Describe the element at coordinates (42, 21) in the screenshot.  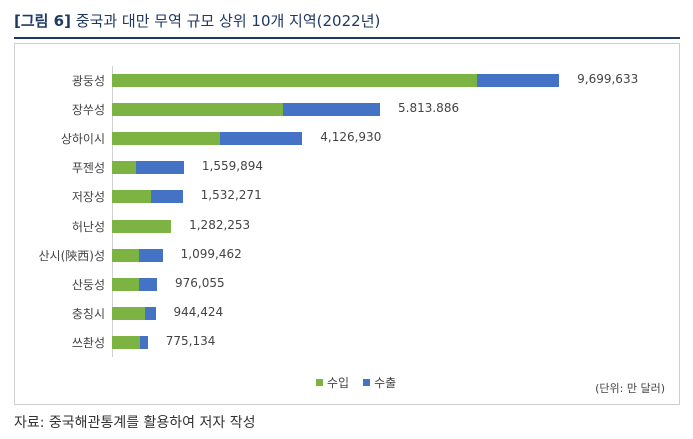
I see `figure-number: [그림 6]` at that location.